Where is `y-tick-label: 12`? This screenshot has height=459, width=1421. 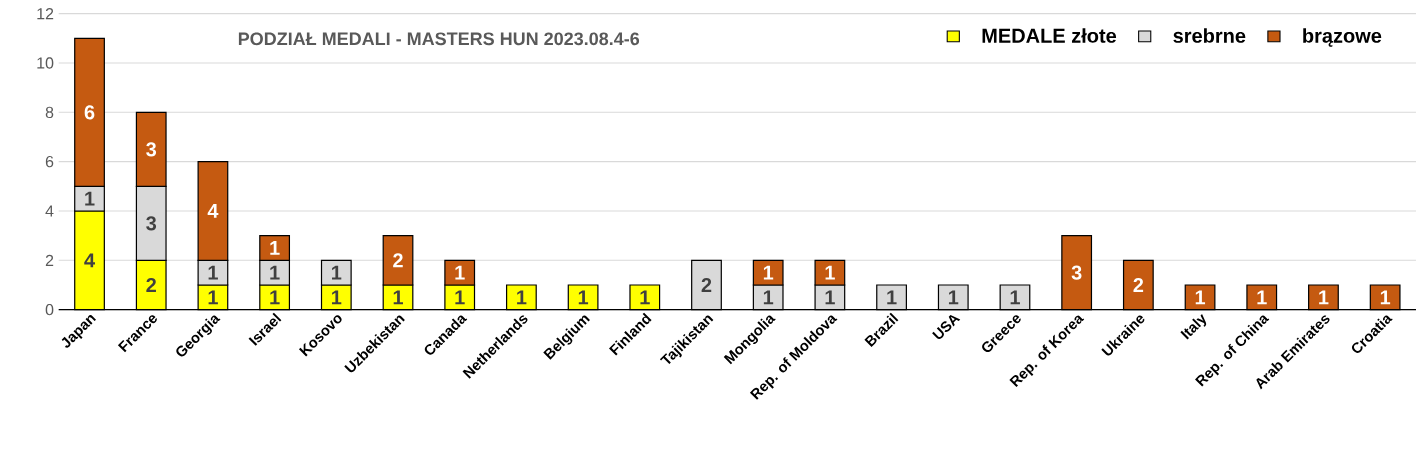 y-tick-label: 12 is located at coordinates (45, 14).